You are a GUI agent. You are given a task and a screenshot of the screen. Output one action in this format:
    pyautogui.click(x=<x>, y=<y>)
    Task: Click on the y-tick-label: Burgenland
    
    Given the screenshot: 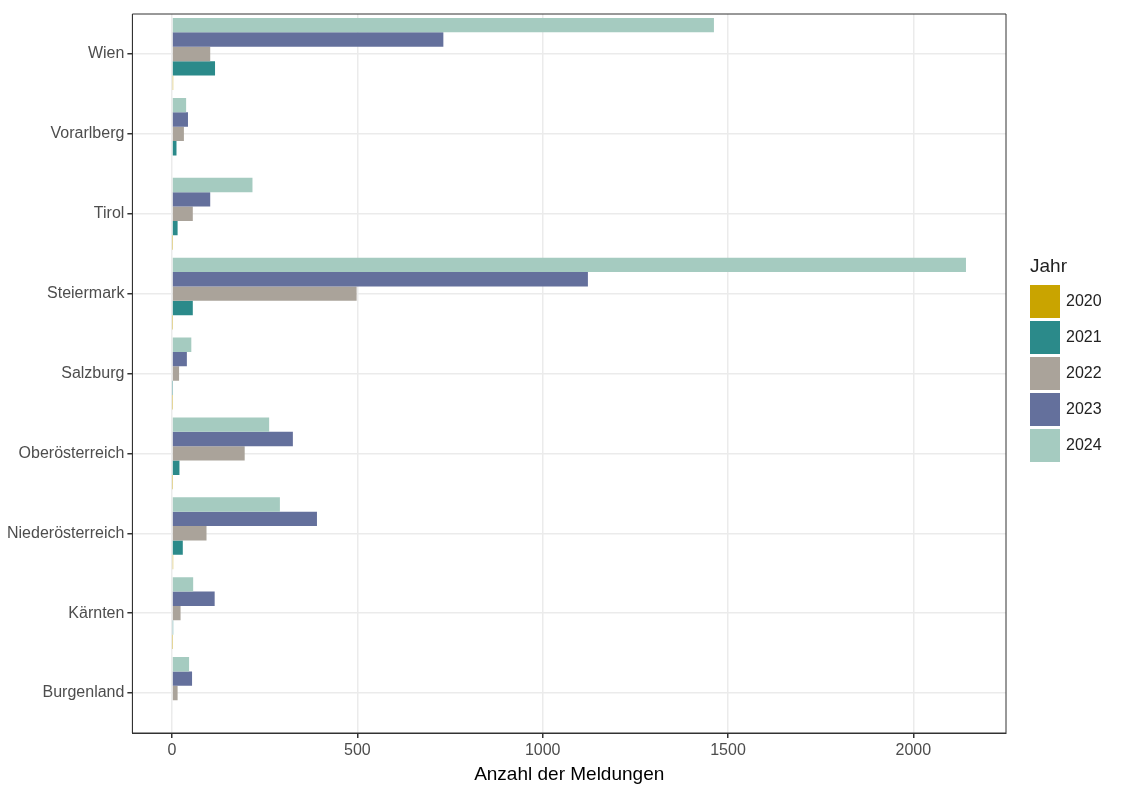 What is the action you would take?
    pyautogui.click(x=83, y=692)
    